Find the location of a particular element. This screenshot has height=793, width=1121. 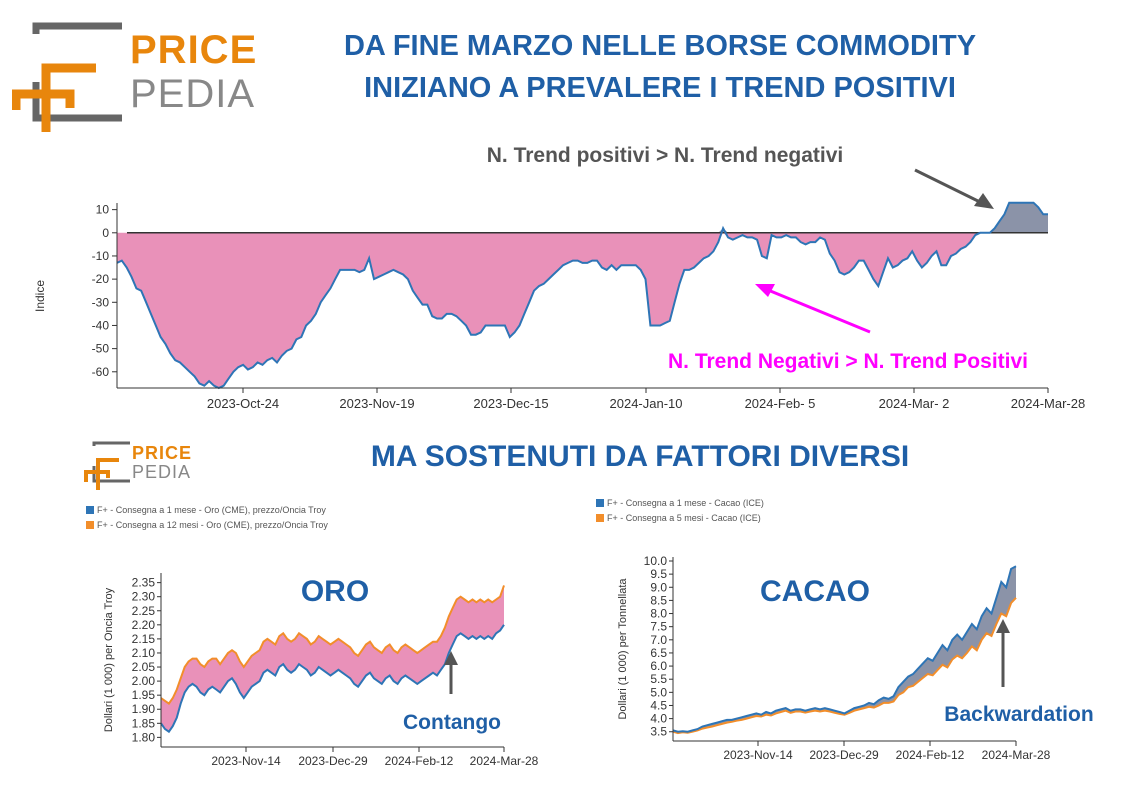

y-tick-label: 10.0 is located at coordinates (656, 561).